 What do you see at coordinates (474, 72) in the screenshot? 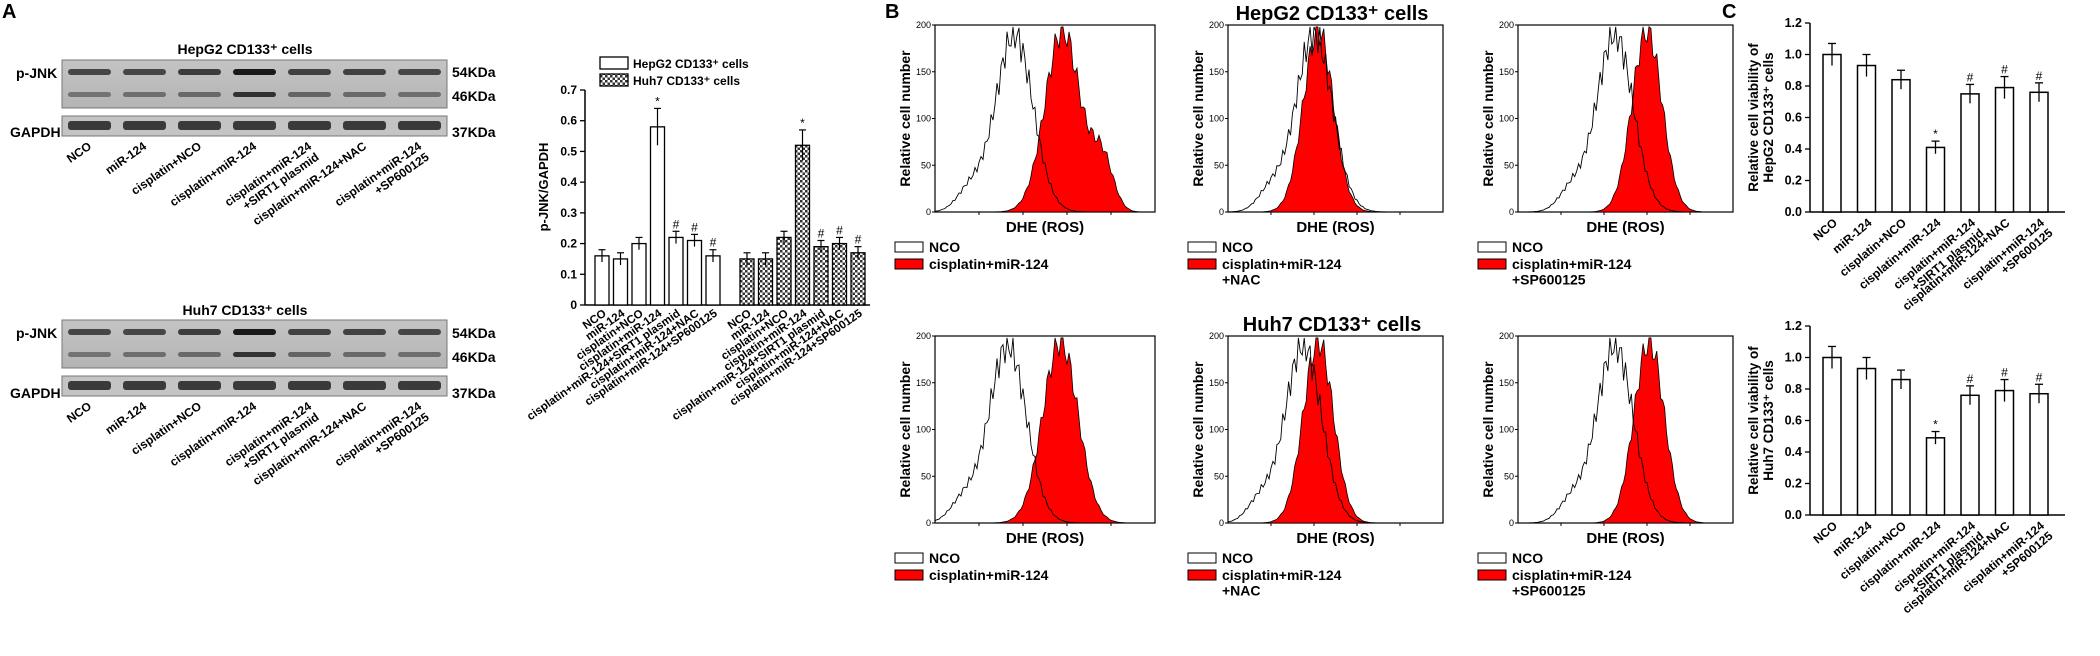
I see `blot-top-size-54: 54KDa` at bounding box center [474, 72].